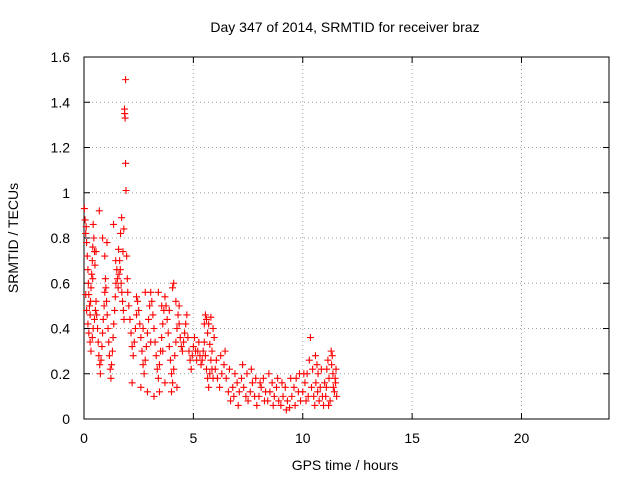 The width and height of the screenshot is (640, 480). What do you see at coordinates (66, 193) in the screenshot?
I see `y-tick-label: 1` at bounding box center [66, 193].